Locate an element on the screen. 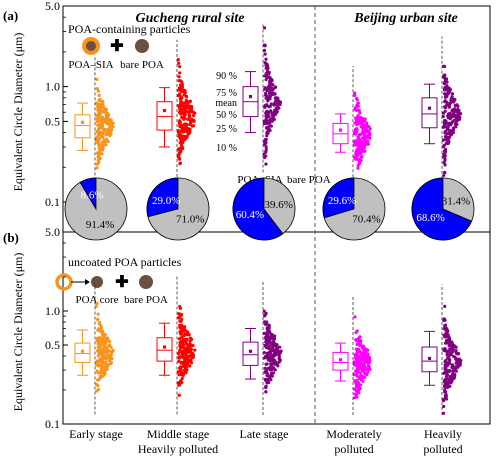  y-tick-label: 1.0 is located at coordinates (52, 87).